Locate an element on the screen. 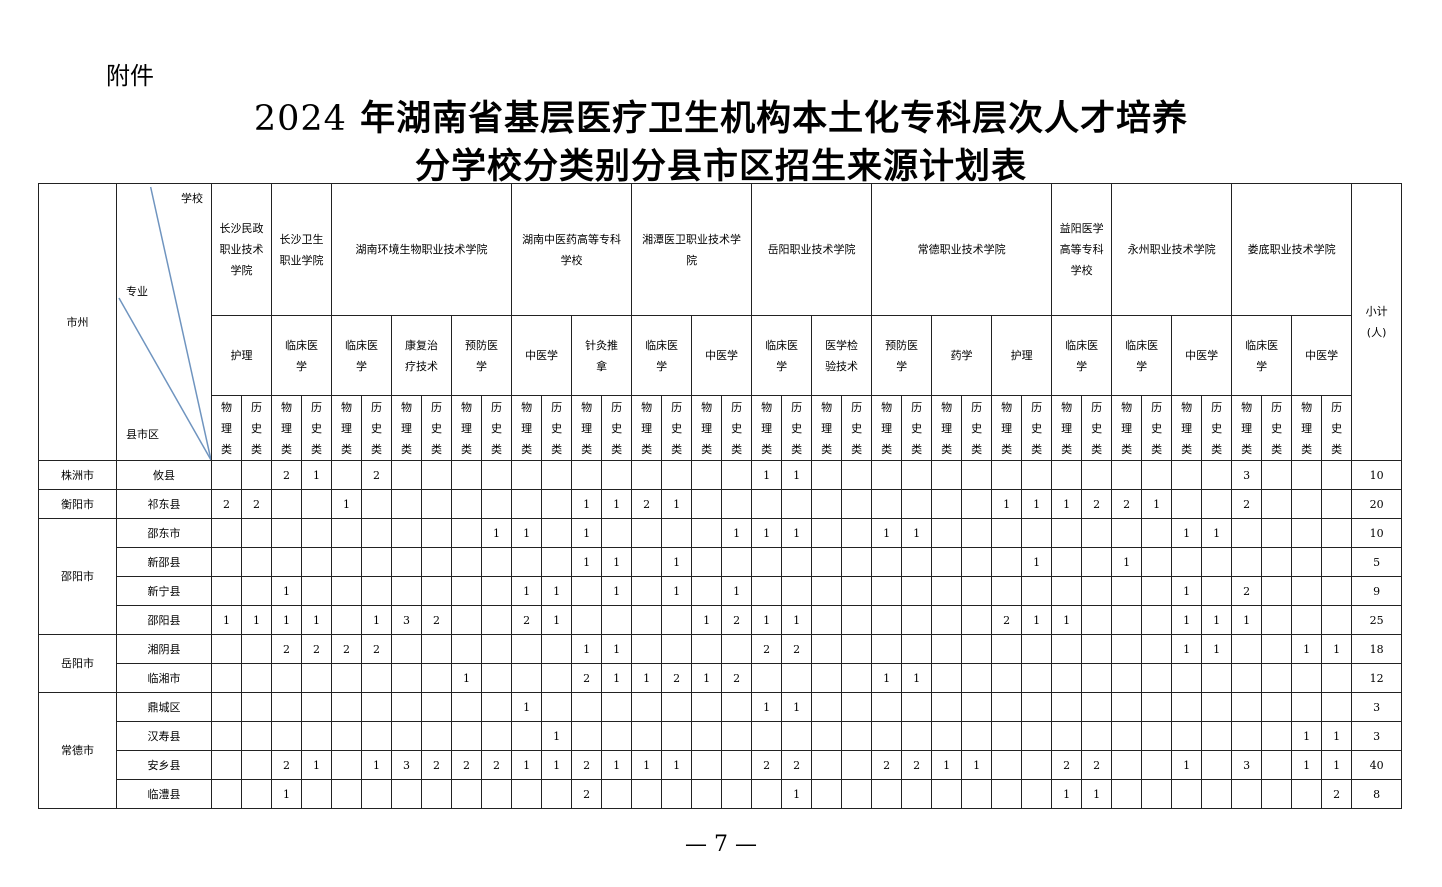 The image size is (1442, 887). school-header: 长沙卫生职业学院 is located at coordinates (301, 249).